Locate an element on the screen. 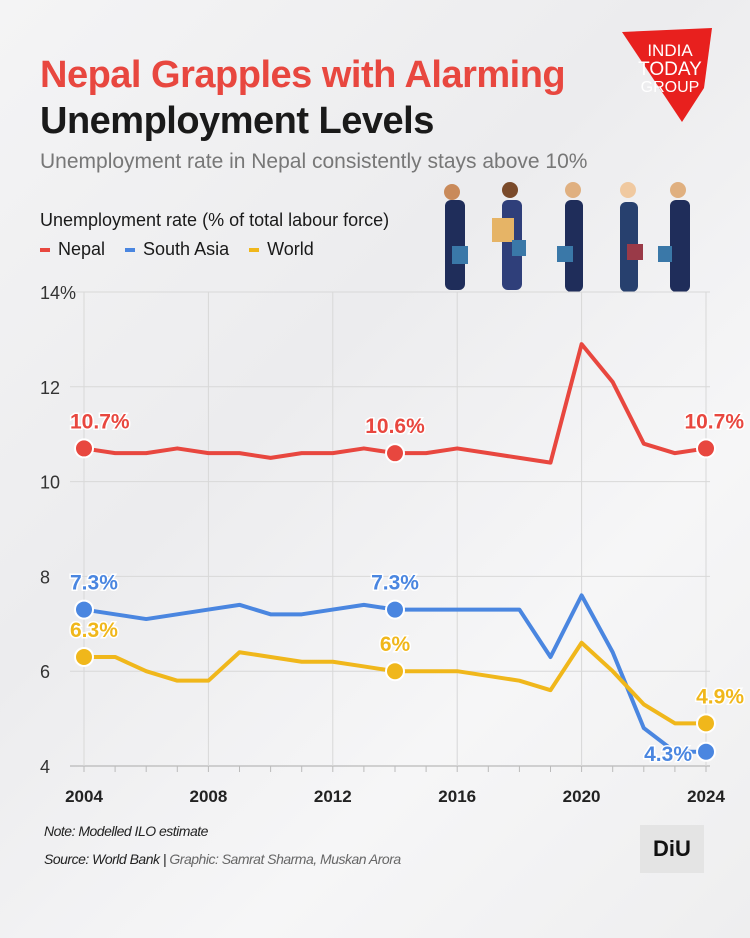  job-seekers-illustration is located at coordinates (567, 237).